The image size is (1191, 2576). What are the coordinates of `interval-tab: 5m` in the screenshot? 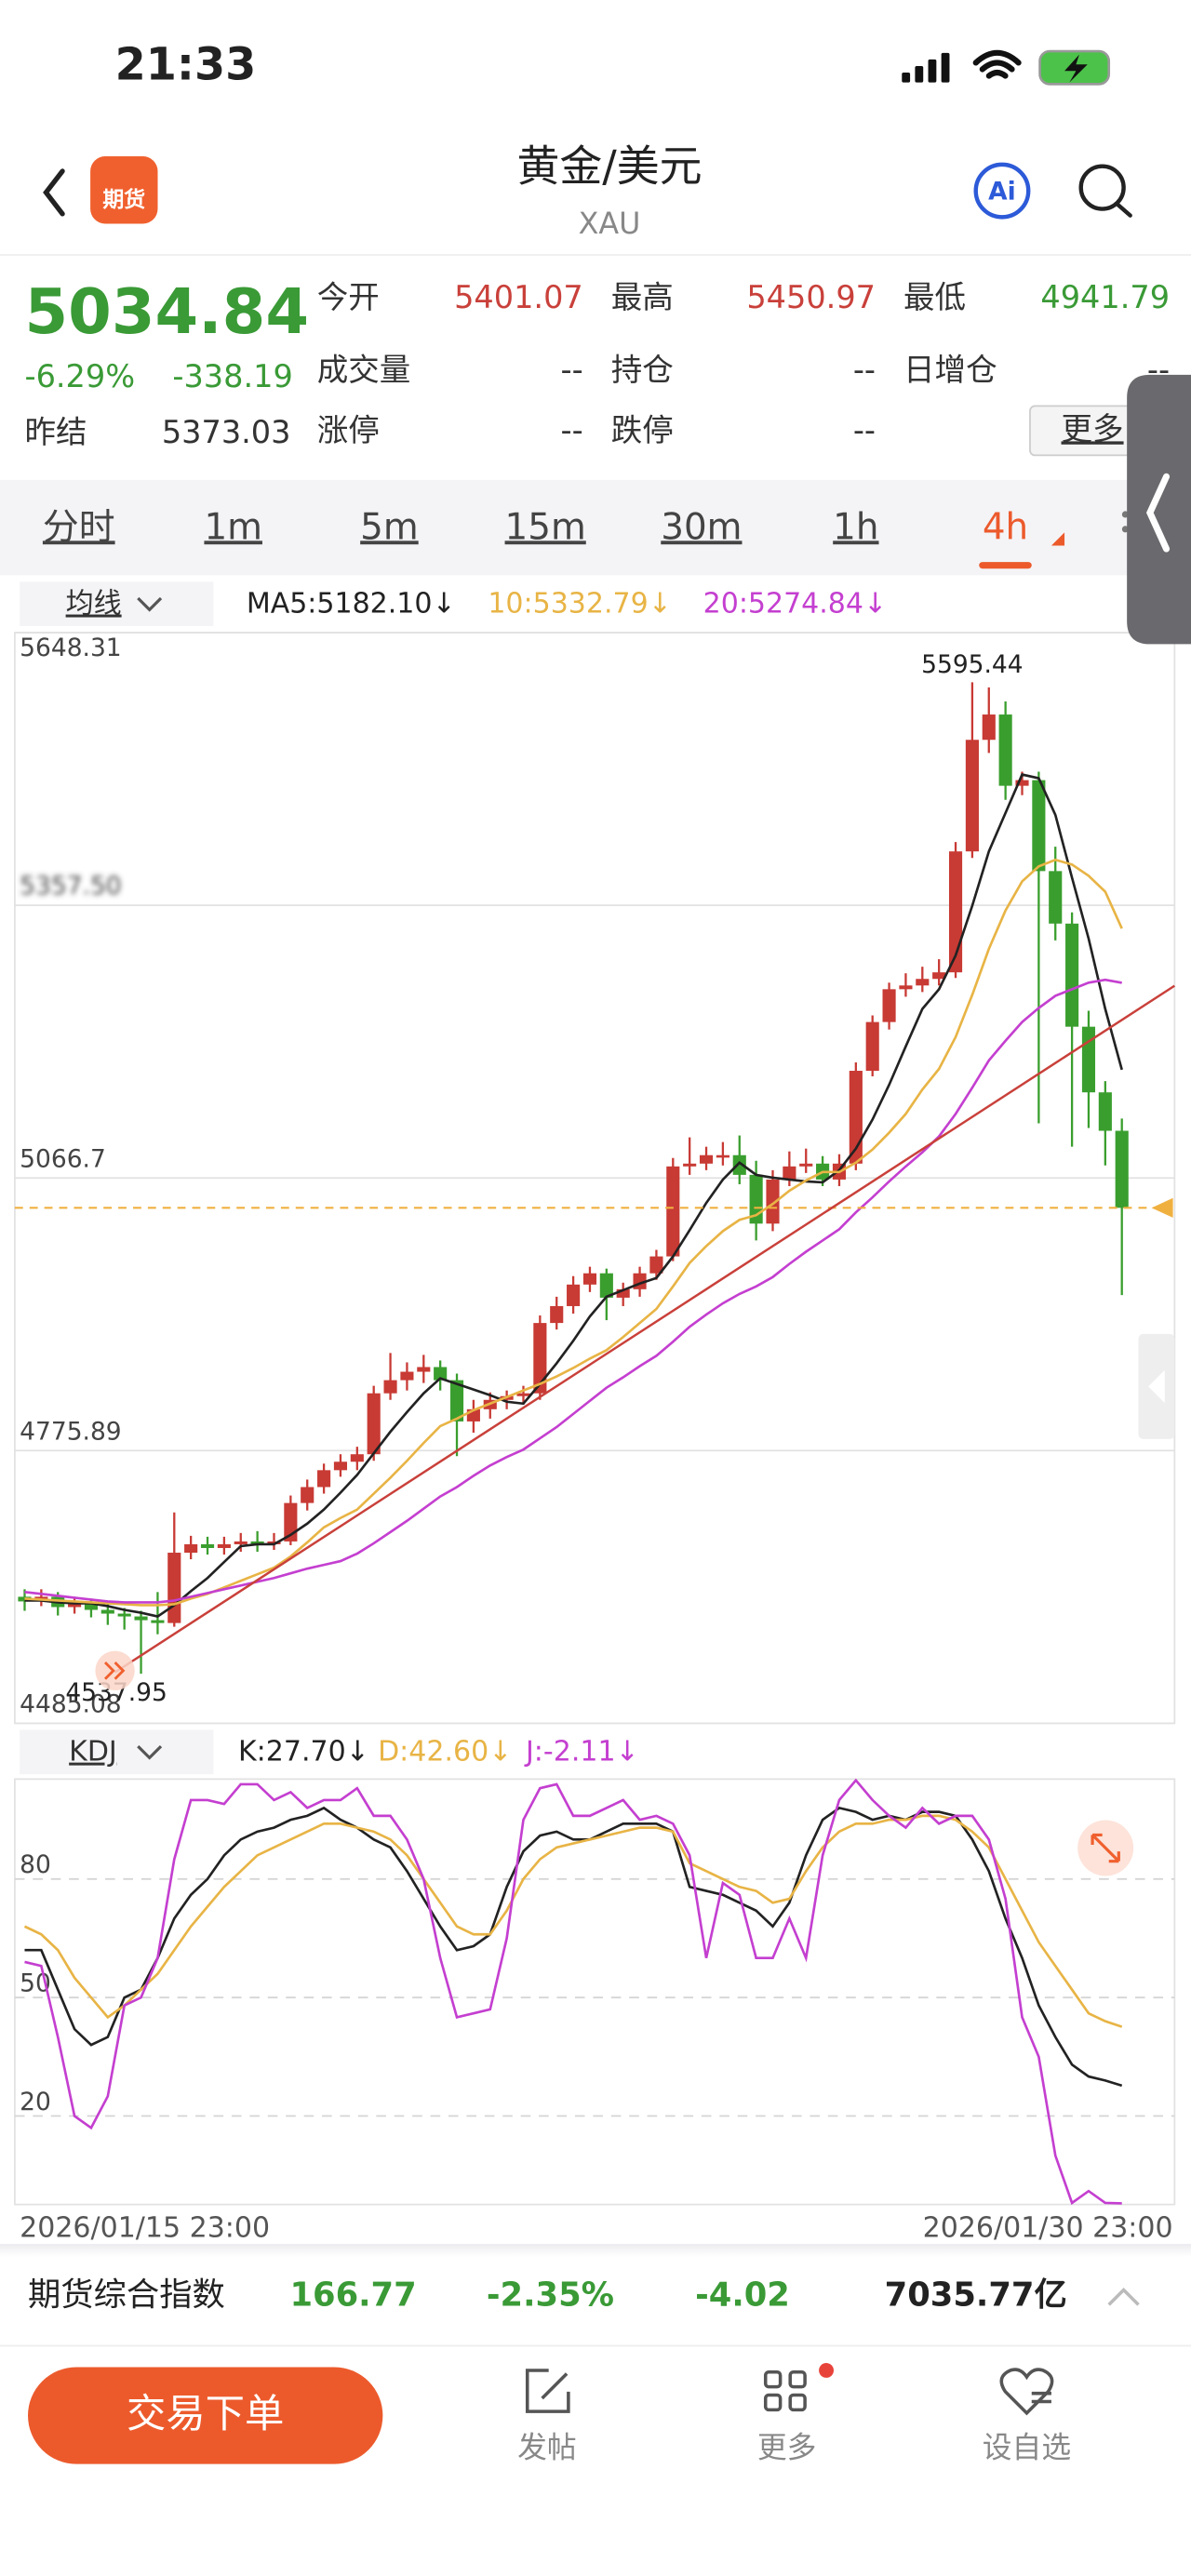 It's located at (389, 527).